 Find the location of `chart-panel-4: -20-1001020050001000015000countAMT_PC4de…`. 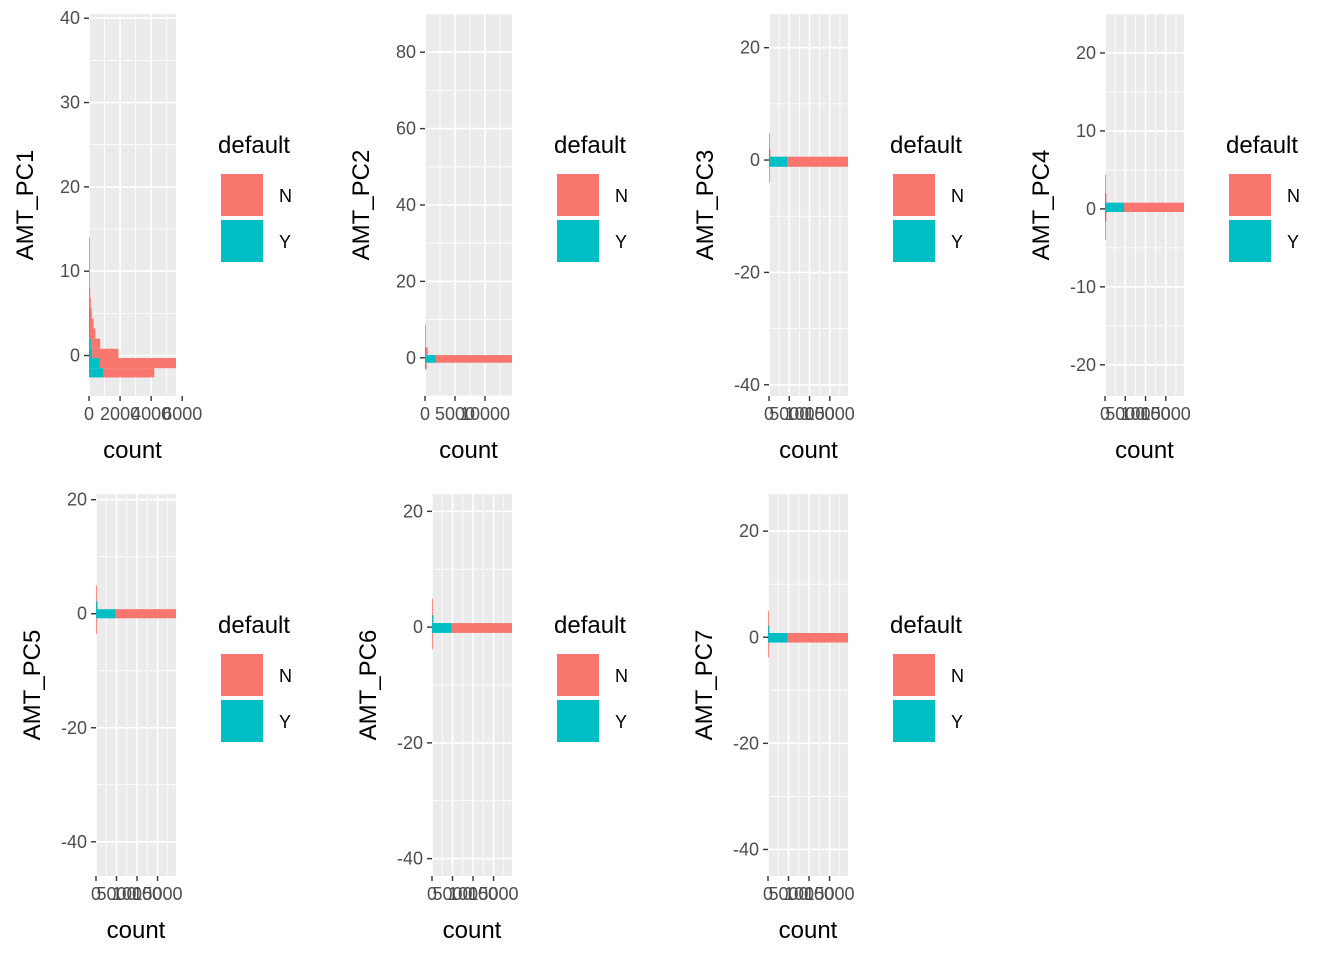

chart-panel-4: -20-1001020050001000015000countAMT_PC4de… is located at coordinates (1164, 238).